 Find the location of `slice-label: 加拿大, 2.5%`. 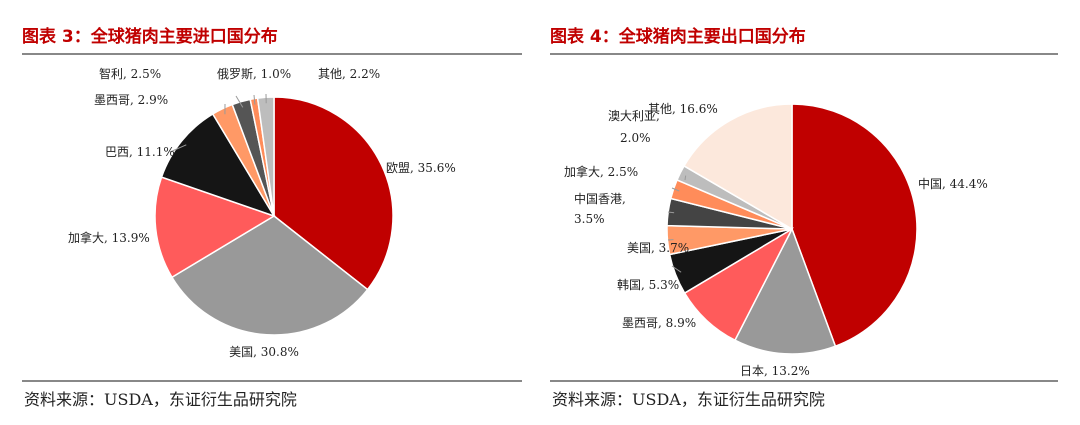

slice-label: 加拿大, 2.5% is located at coordinates (601, 171).